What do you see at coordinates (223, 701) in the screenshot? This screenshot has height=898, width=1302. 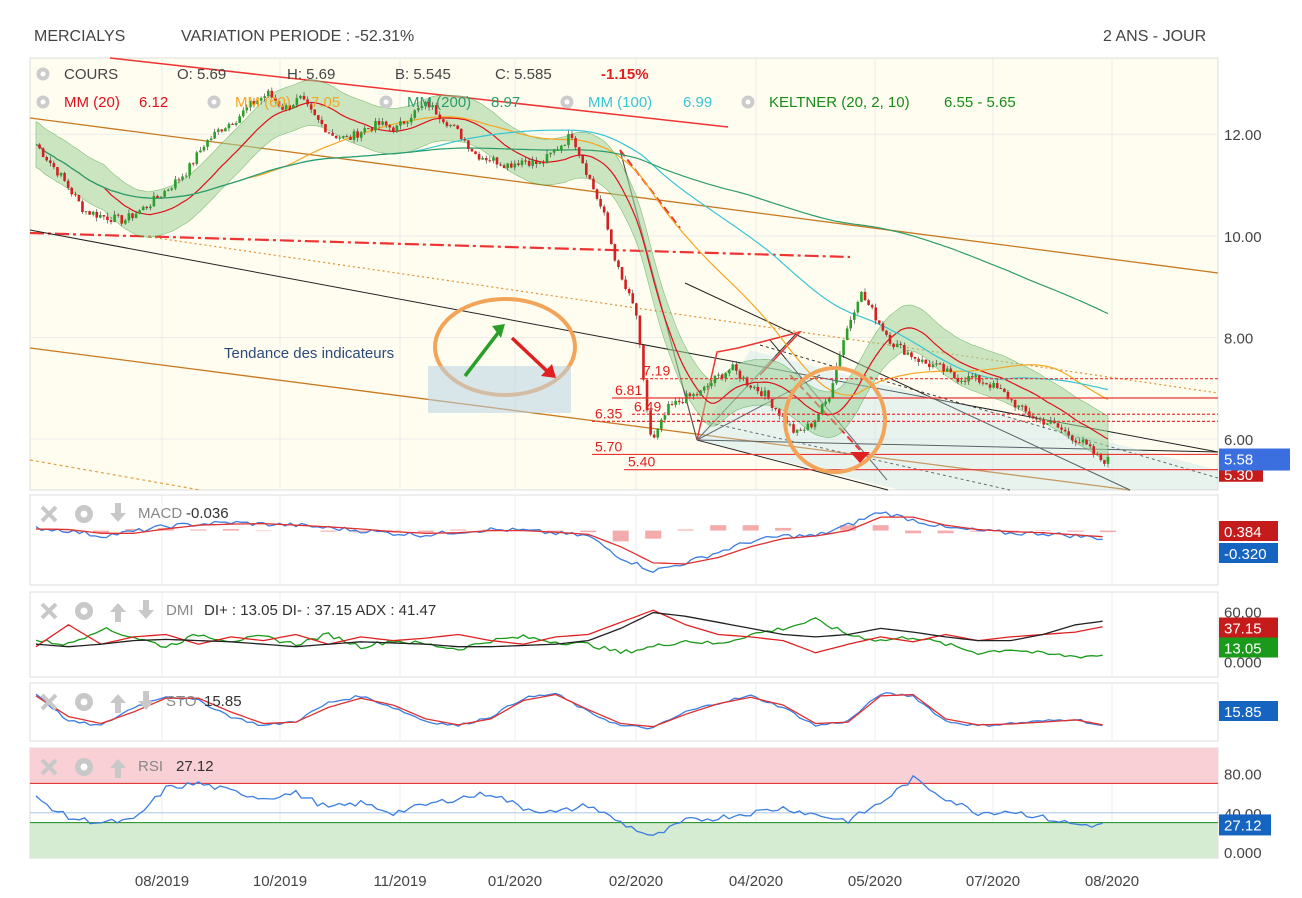 I see `panel-value: 15.85` at bounding box center [223, 701].